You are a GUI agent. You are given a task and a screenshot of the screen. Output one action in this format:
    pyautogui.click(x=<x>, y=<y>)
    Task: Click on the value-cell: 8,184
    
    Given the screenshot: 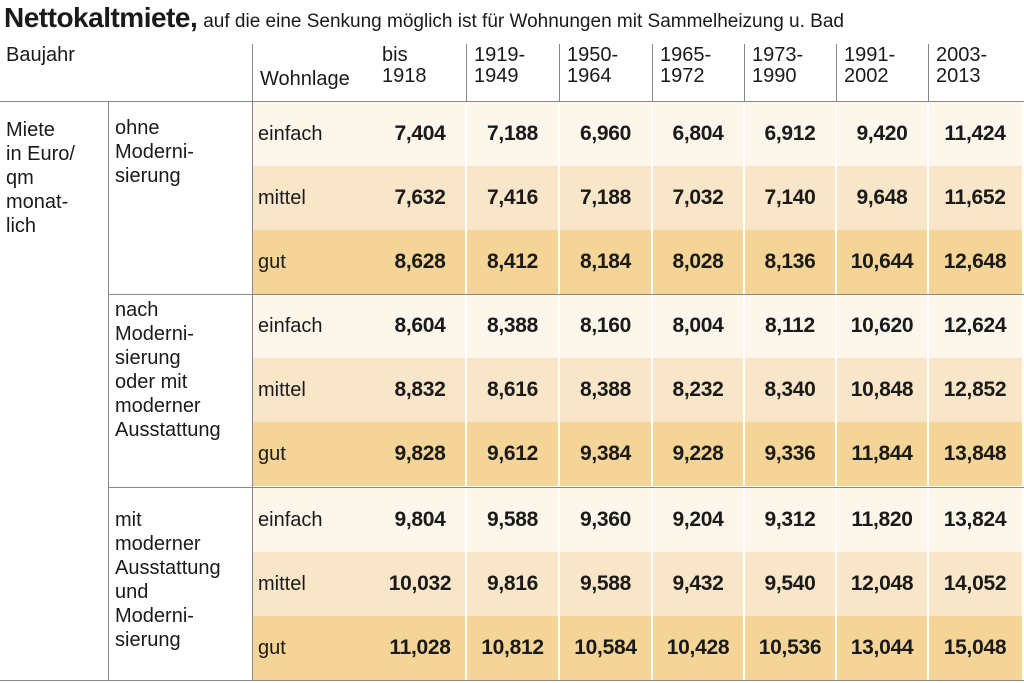 What is the action you would take?
    pyautogui.click(x=605, y=262)
    